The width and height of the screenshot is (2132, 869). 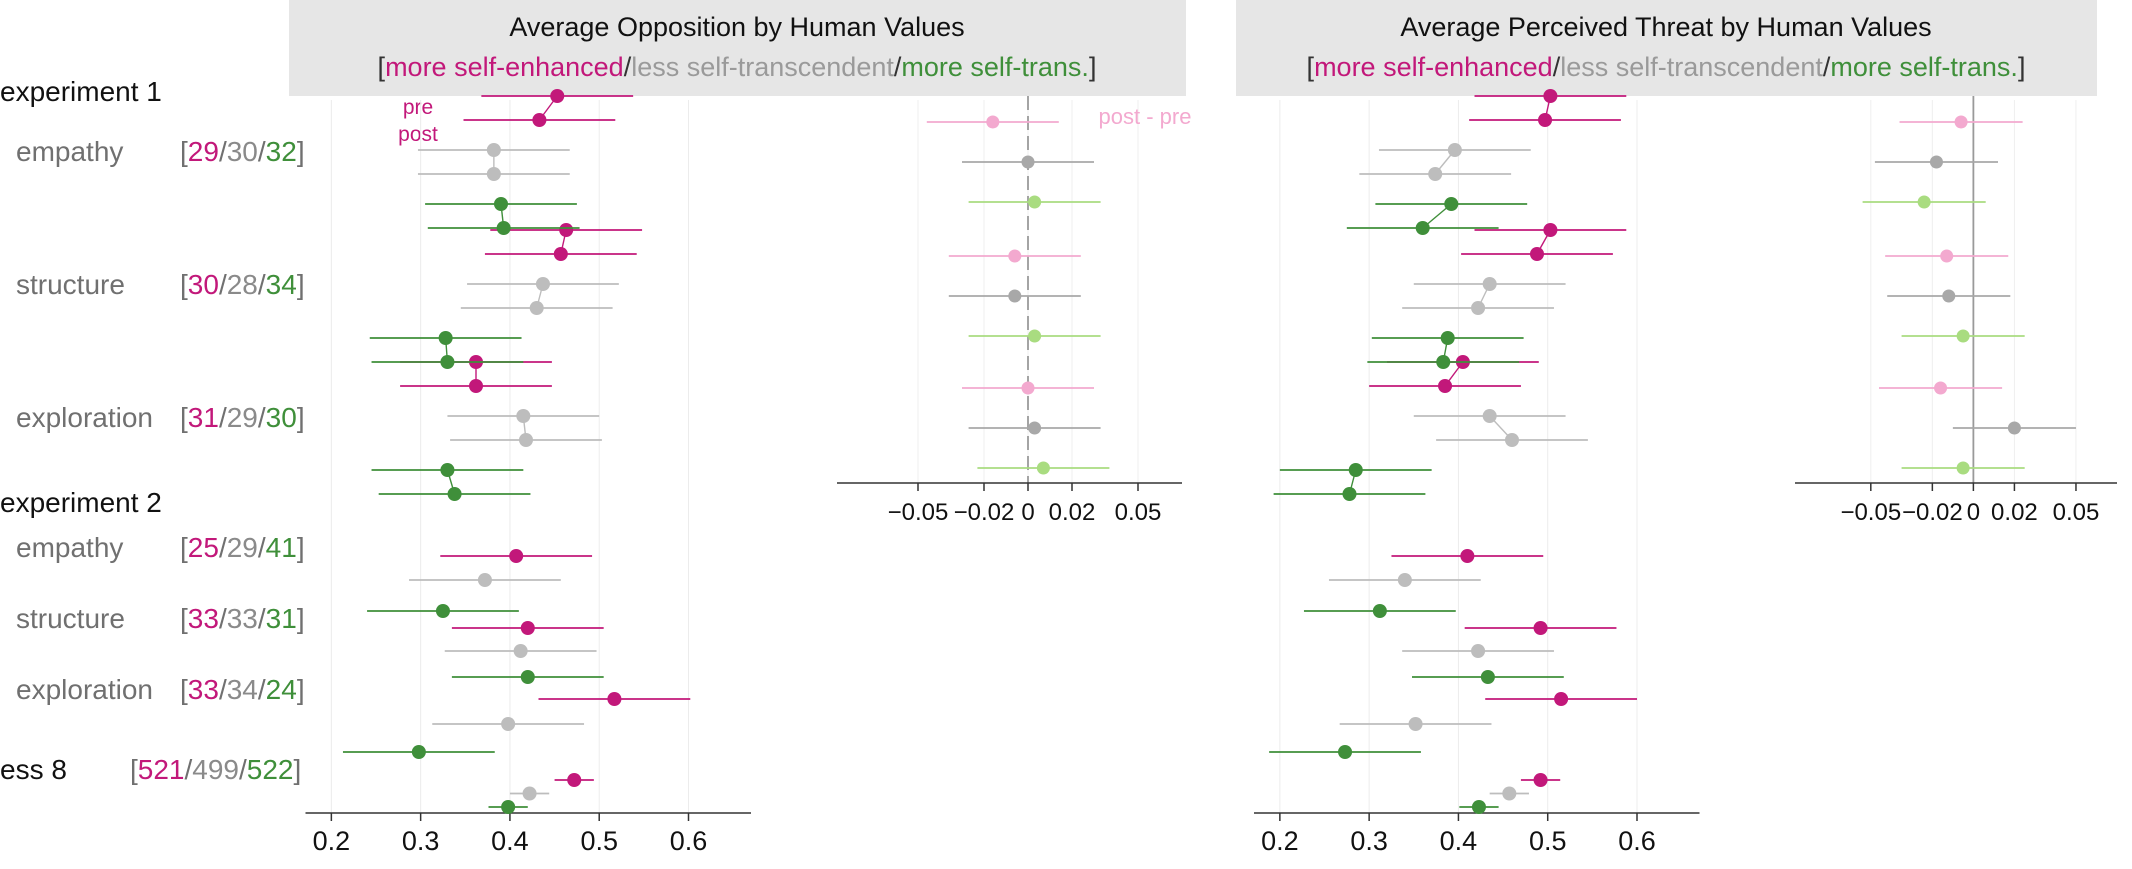 What do you see at coordinates (242, 547) in the screenshot?
I see `sample-size-counts: [25/29/41]` at bounding box center [242, 547].